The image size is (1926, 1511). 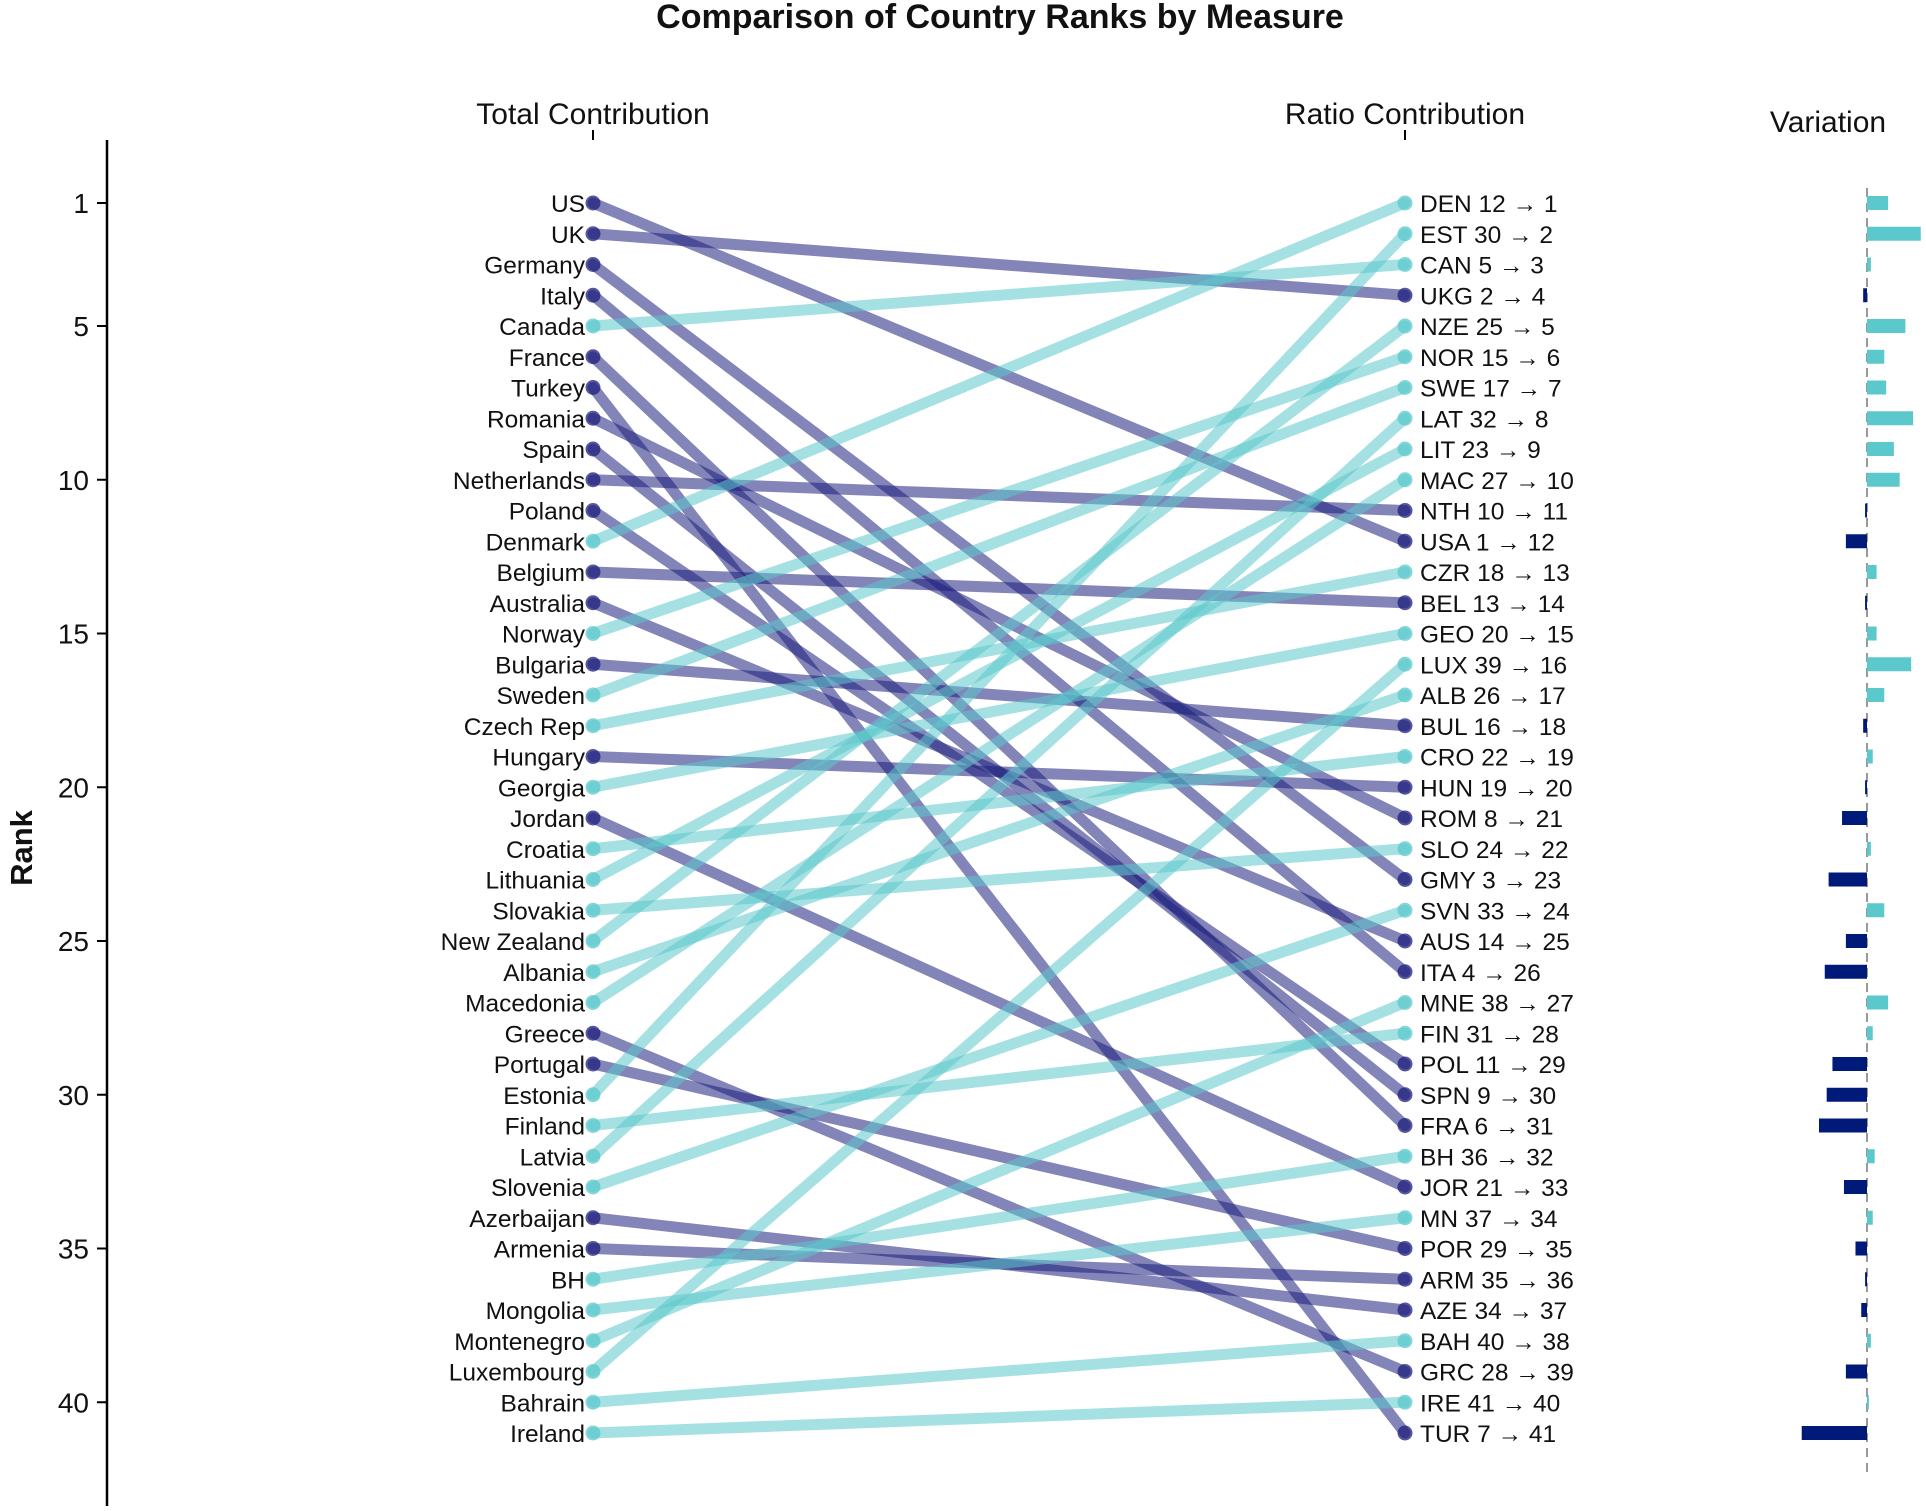 I want to click on y-tick-label: 30, so click(x=73, y=1095).